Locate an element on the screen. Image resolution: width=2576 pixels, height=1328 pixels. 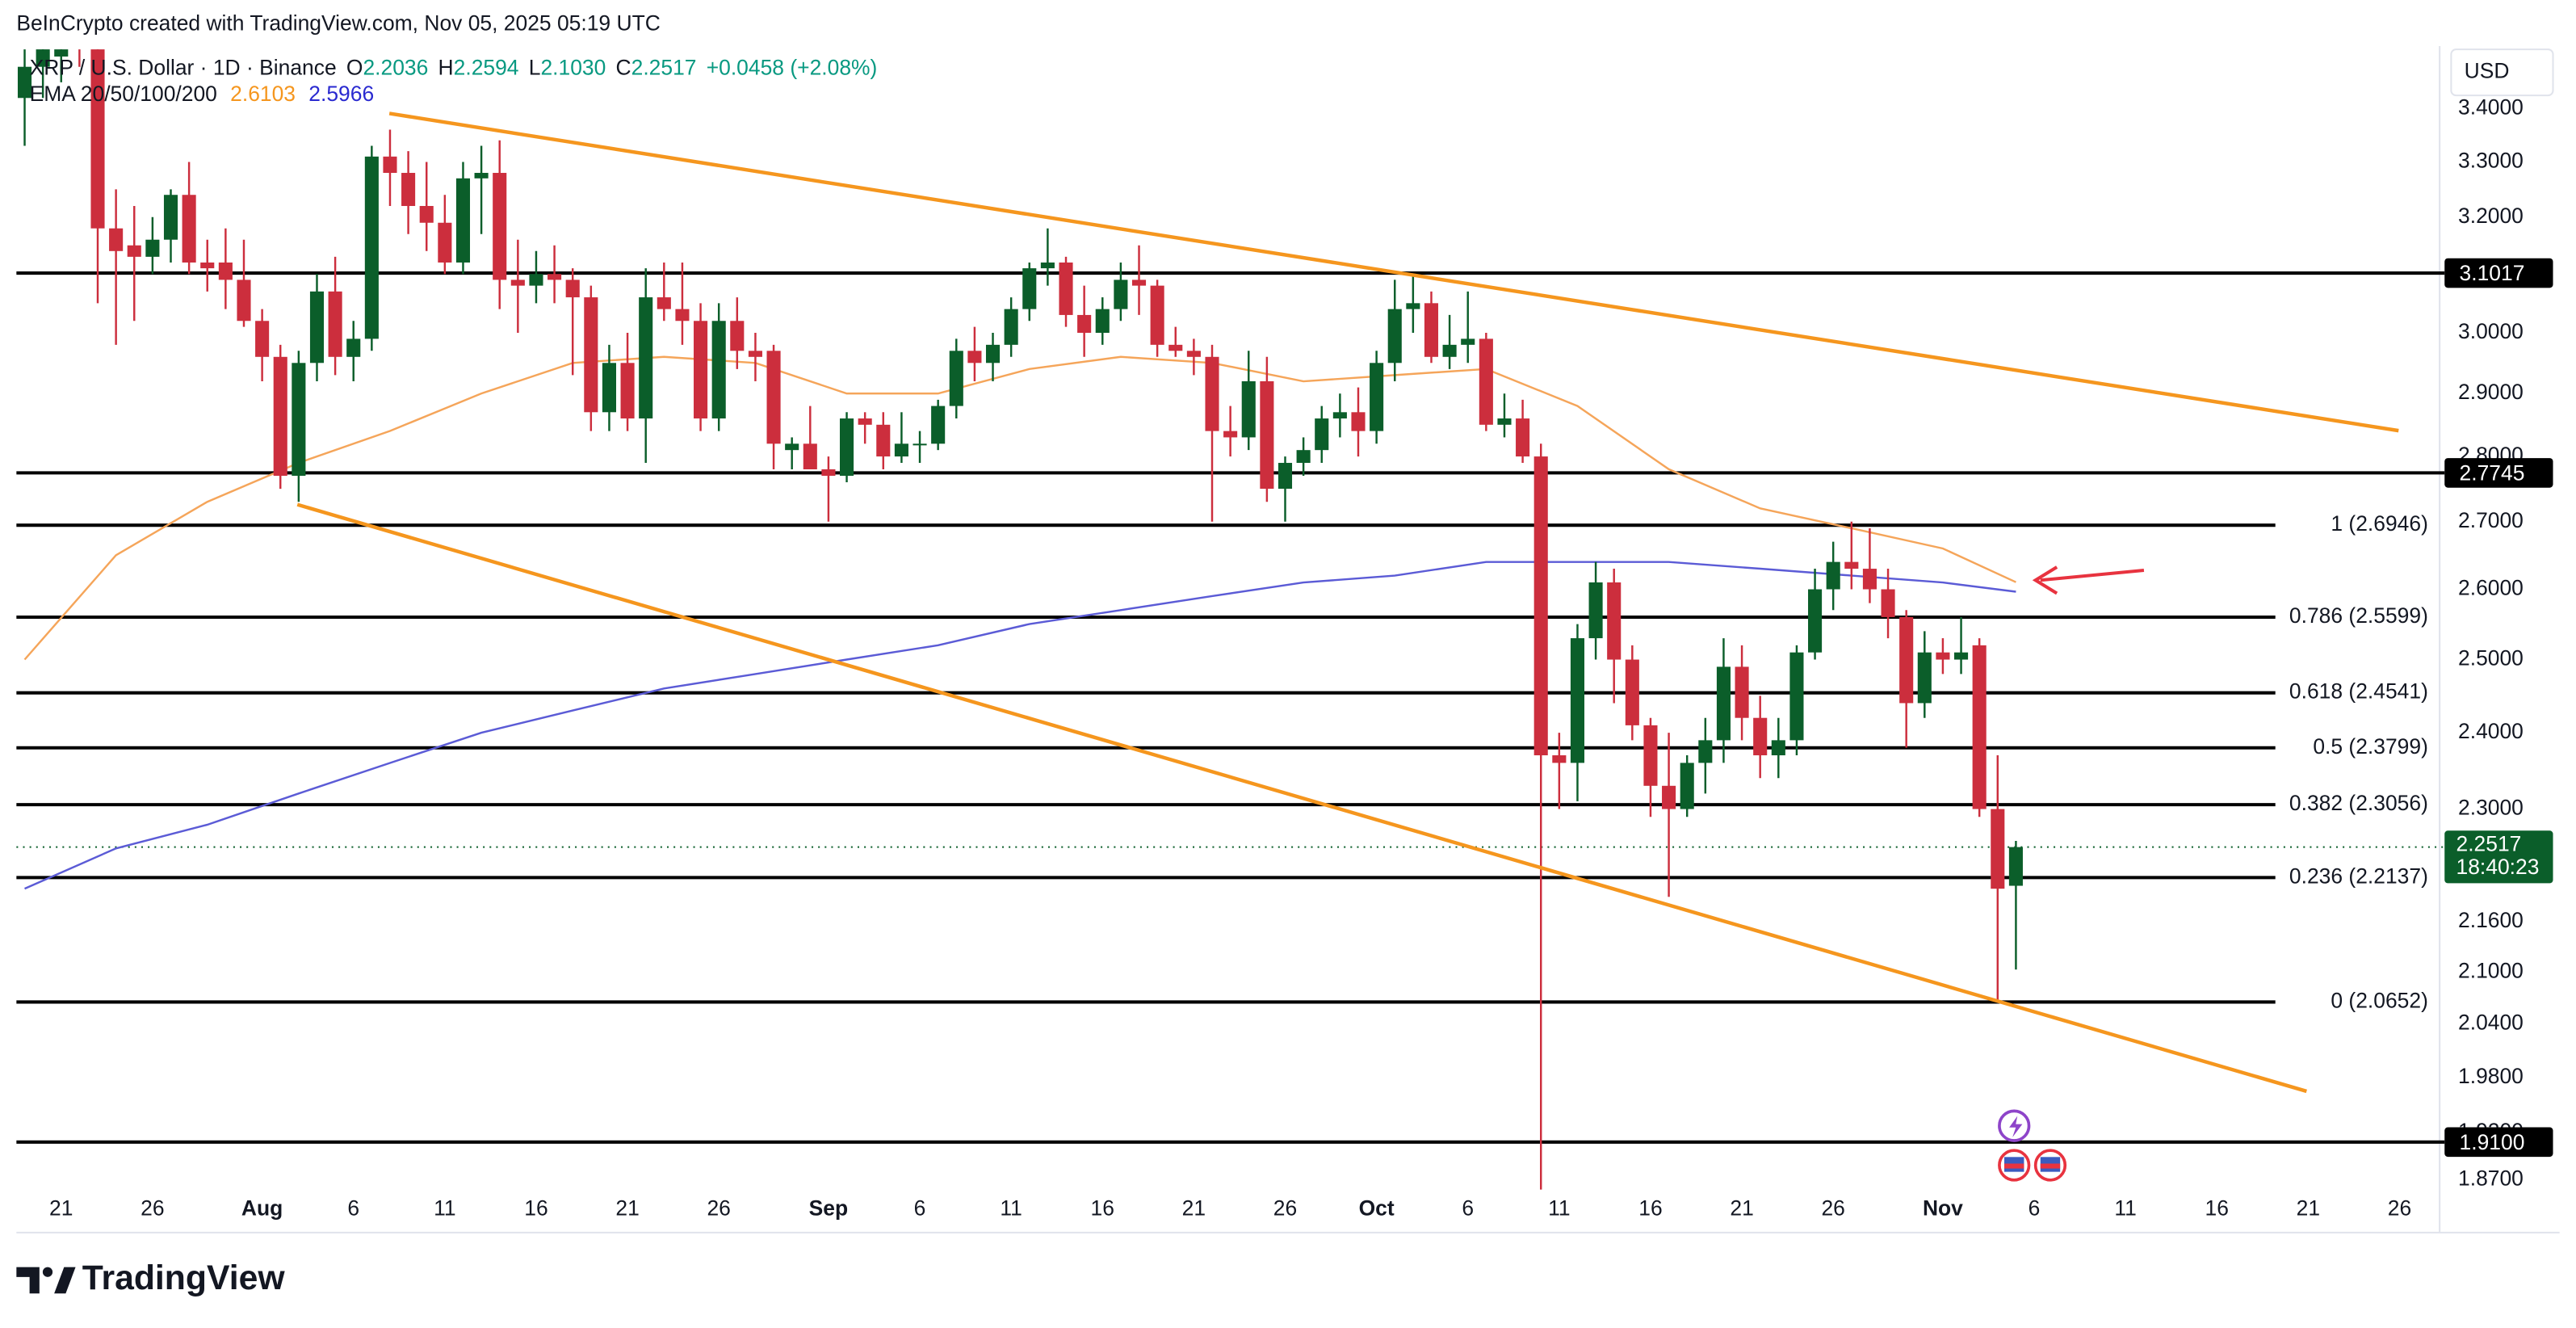
y-tick-label: 3.2000 is located at coordinates (2491, 216).